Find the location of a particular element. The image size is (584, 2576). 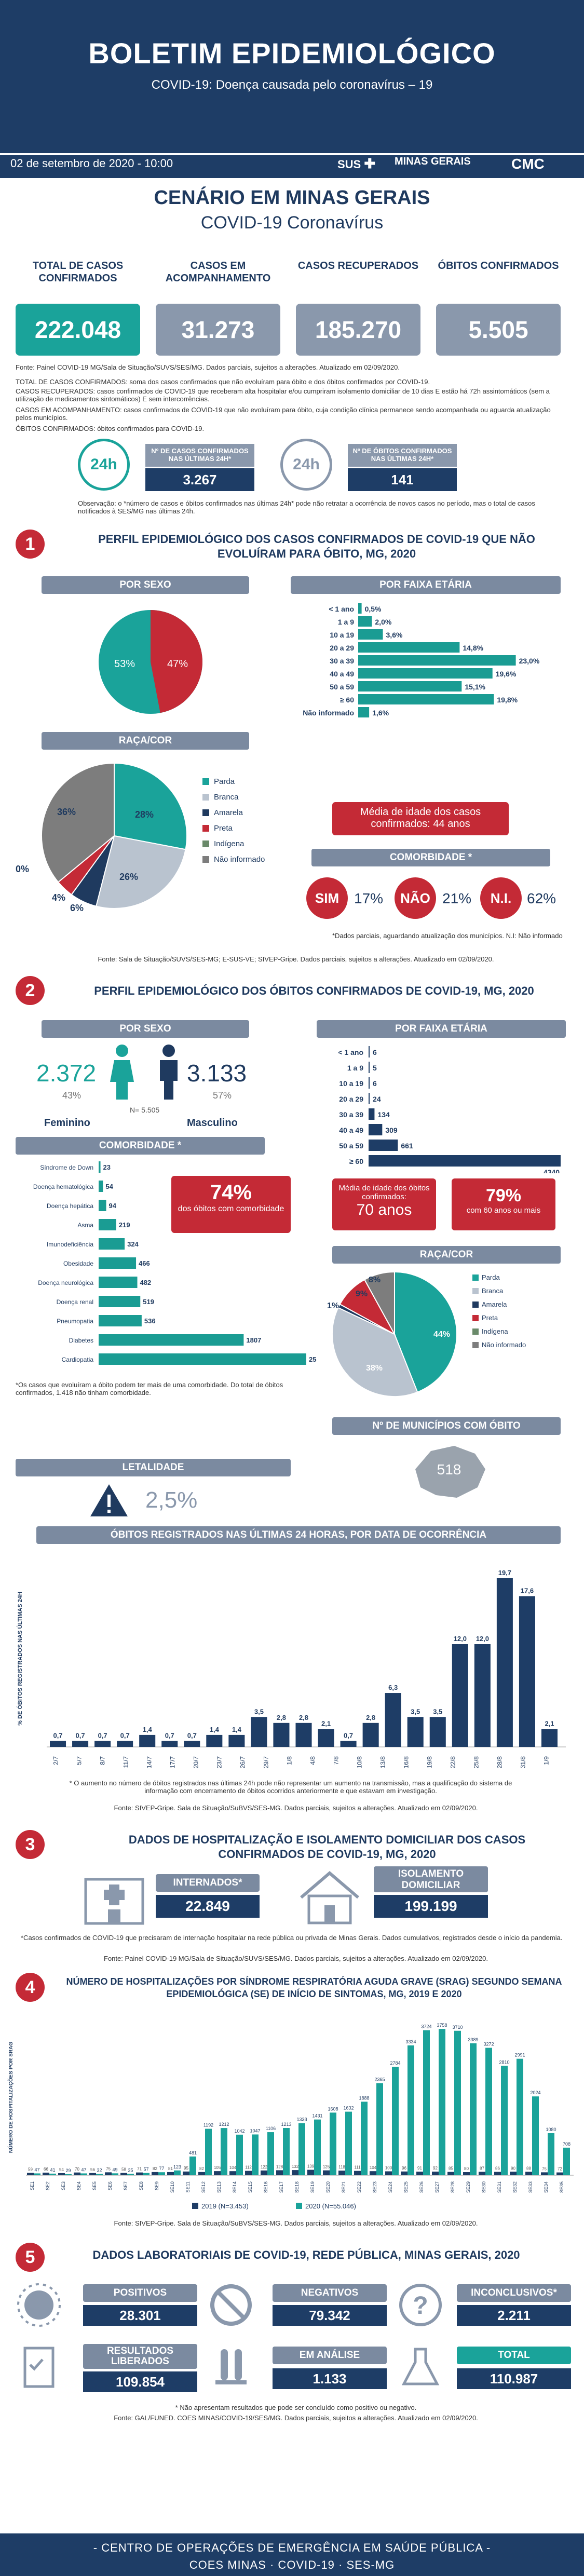

x-tick-label: 22/8 is located at coordinates (453, 1762).